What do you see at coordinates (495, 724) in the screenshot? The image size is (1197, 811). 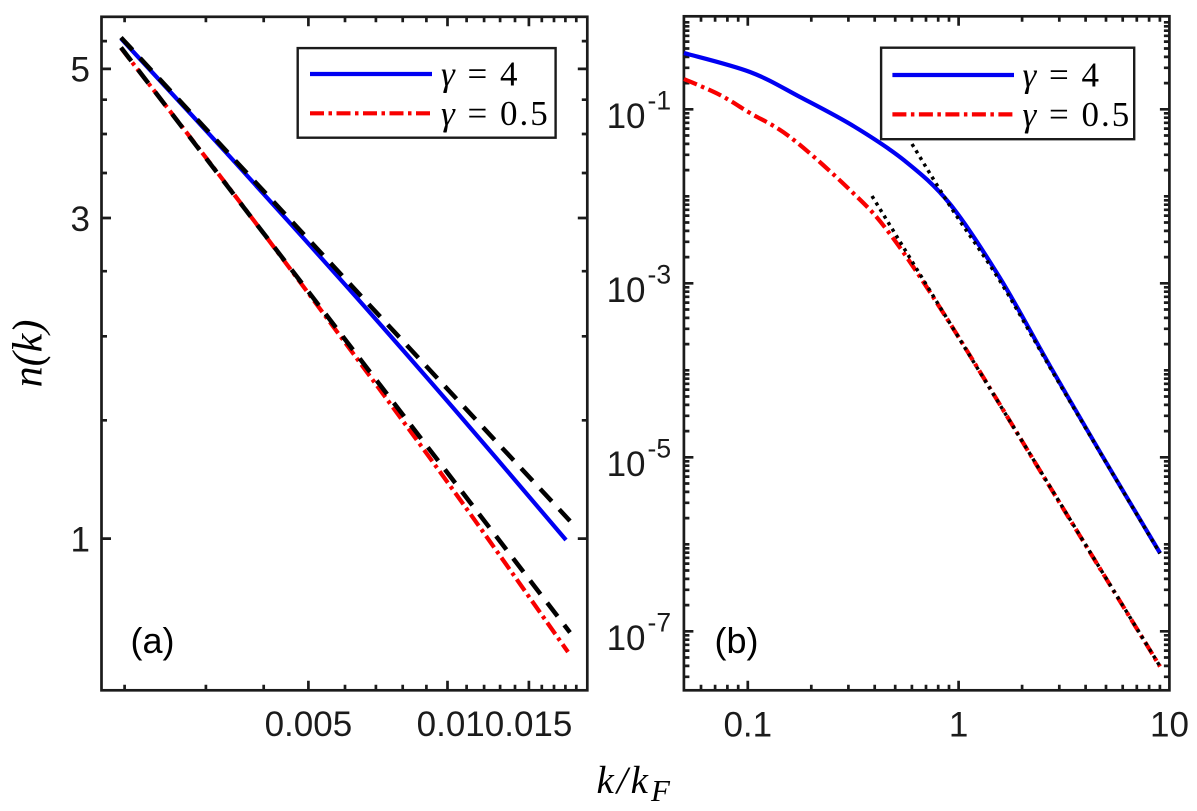 I see `svg-text: 0.010.015` at bounding box center [495, 724].